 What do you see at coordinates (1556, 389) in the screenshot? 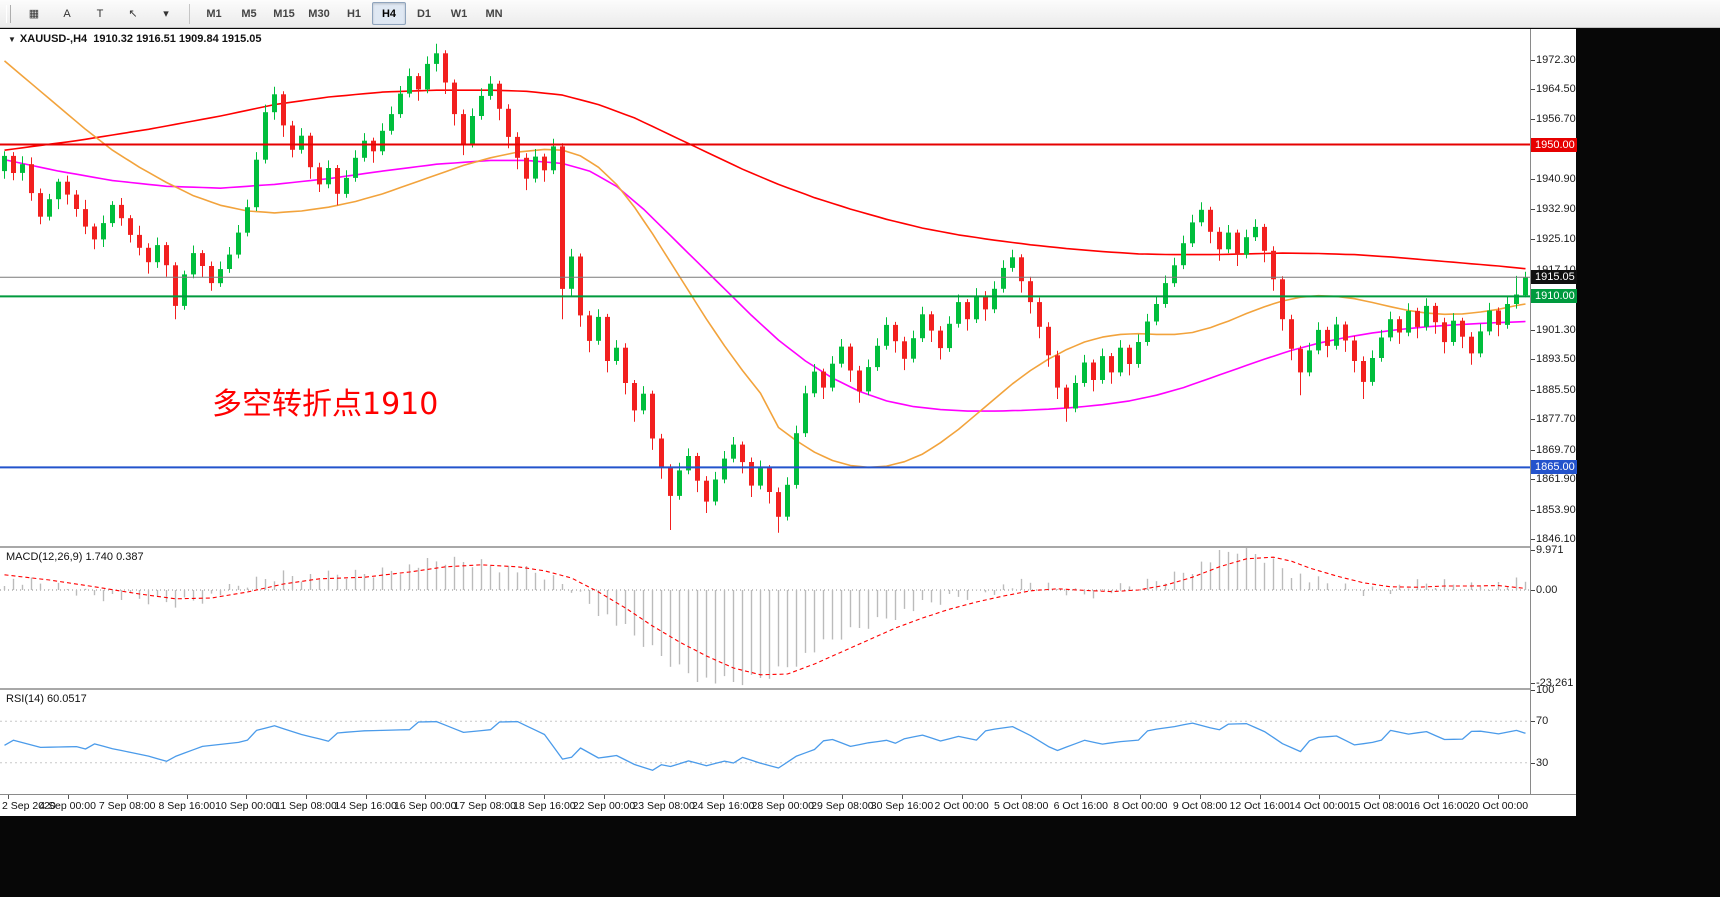
I see `axis-tick-label: 1885.50` at bounding box center [1556, 389].